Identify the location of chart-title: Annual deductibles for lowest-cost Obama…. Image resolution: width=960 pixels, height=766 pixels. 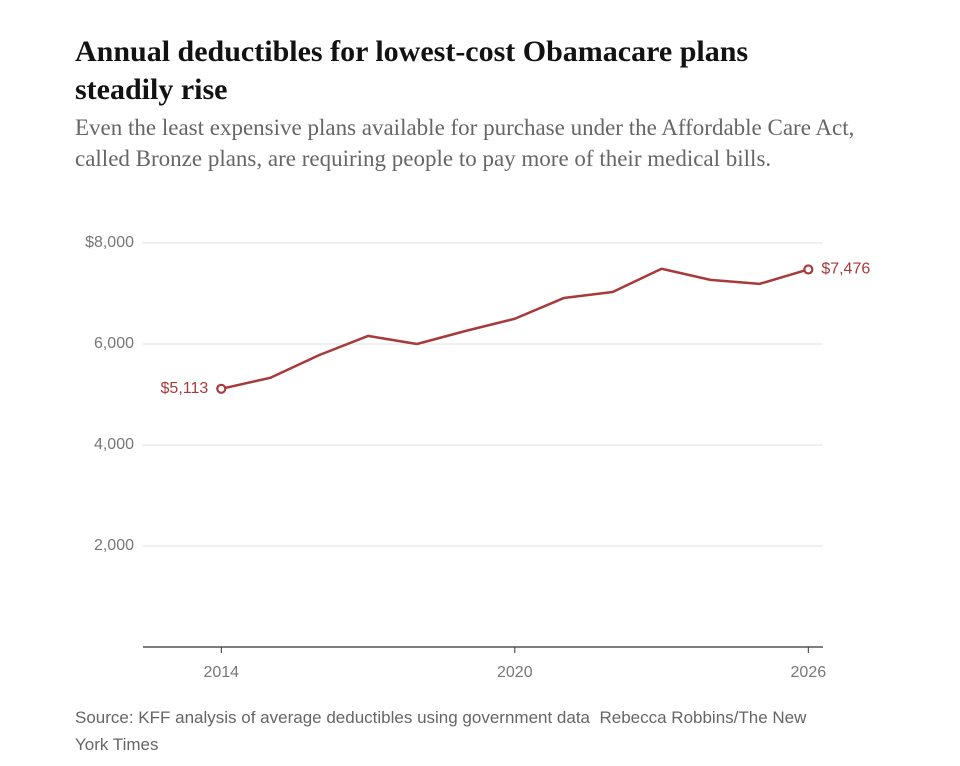
(412, 70).